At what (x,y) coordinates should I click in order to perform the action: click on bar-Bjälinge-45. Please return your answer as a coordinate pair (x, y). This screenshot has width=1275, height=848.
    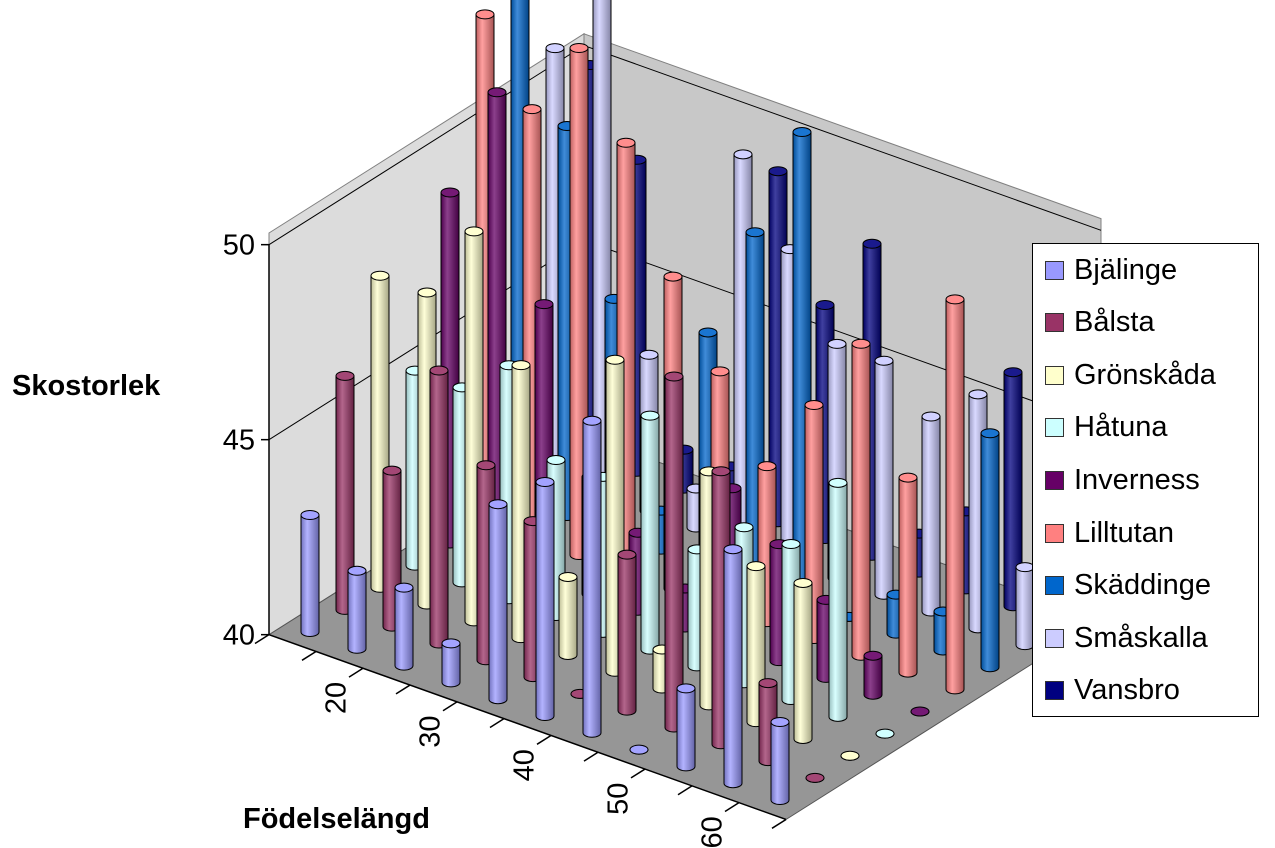
    Looking at the image, I should click on (592, 576).